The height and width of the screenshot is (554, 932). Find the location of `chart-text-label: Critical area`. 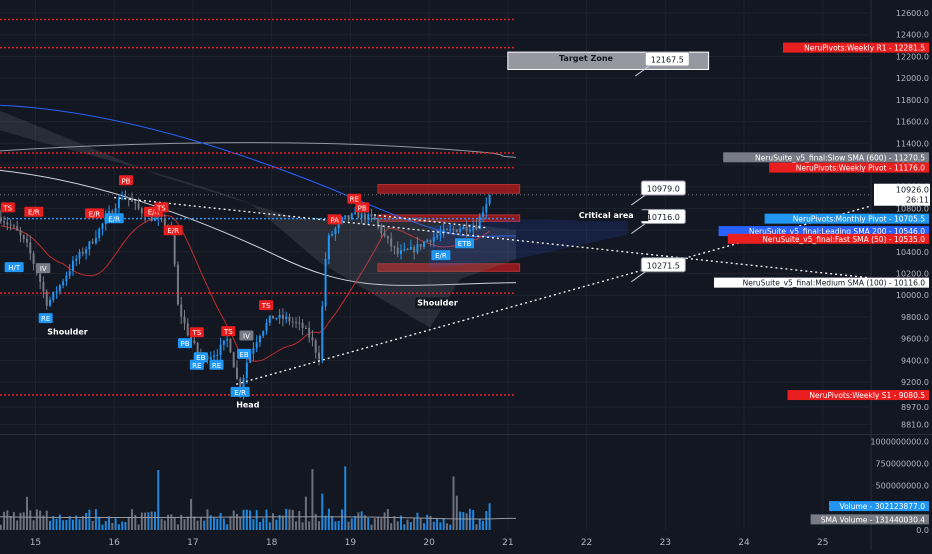

chart-text-label: Critical area is located at coordinates (606, 215).